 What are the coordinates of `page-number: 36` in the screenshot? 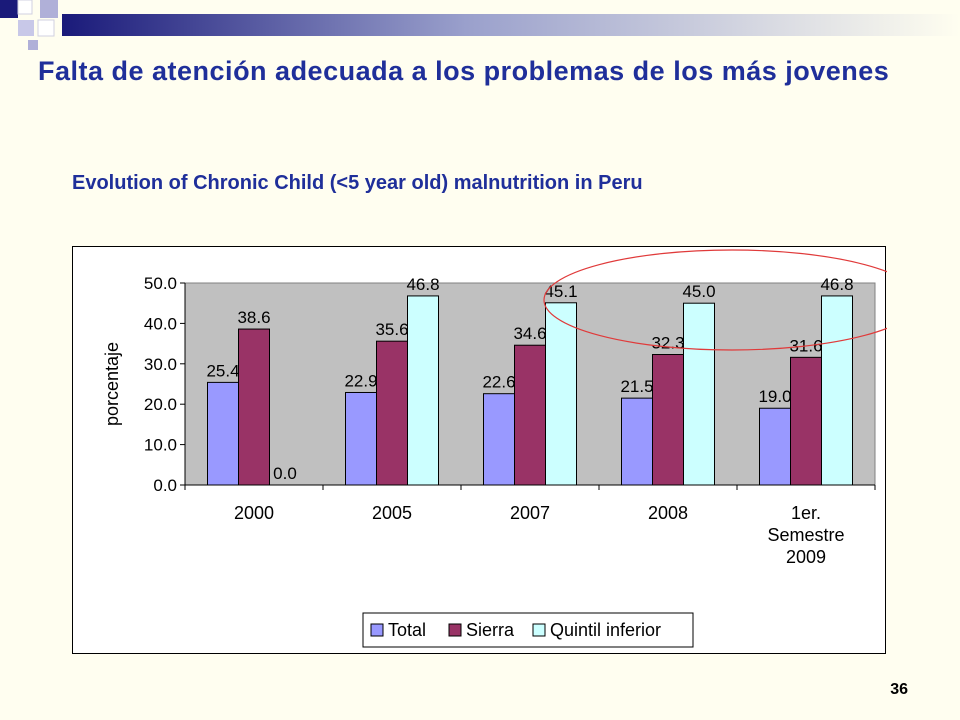 It's located at (899, 689).